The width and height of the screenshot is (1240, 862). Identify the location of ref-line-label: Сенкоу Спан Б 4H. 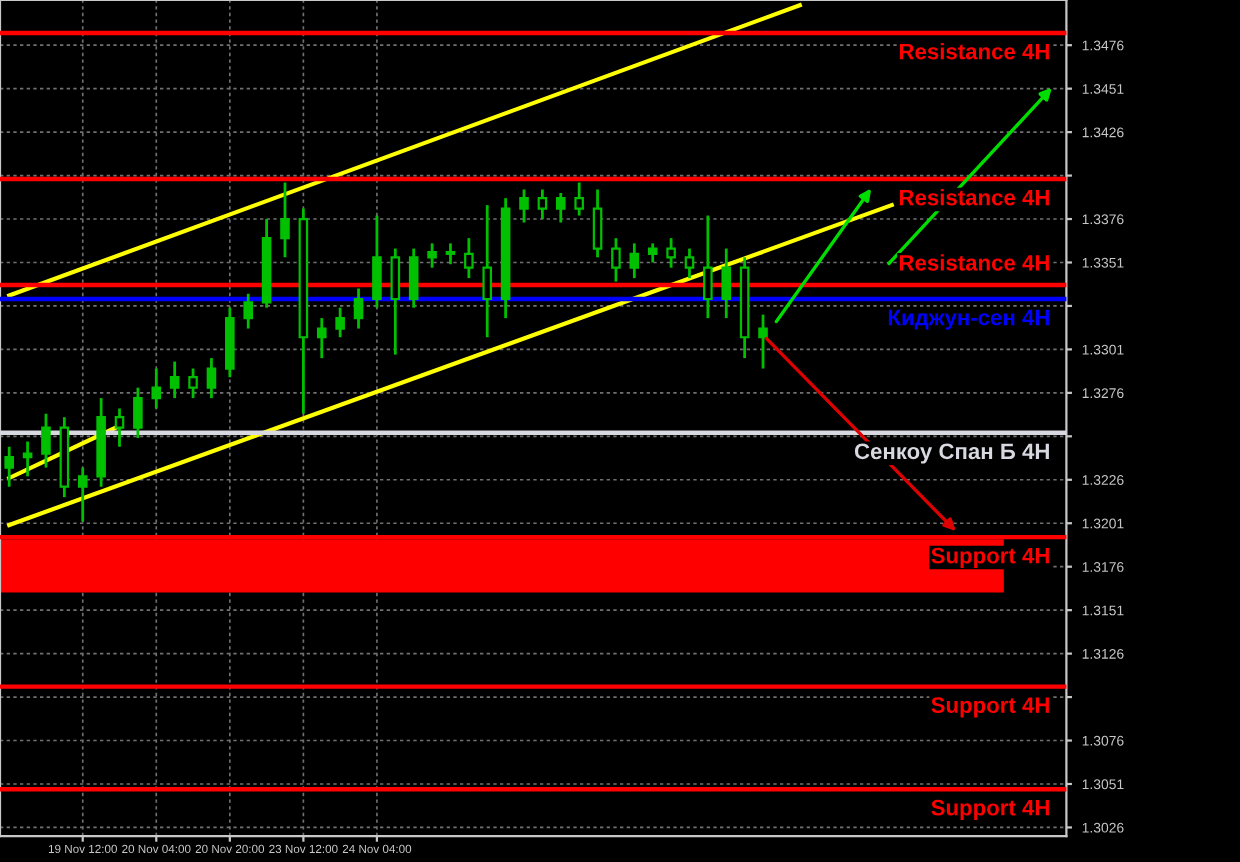
(951, 453).